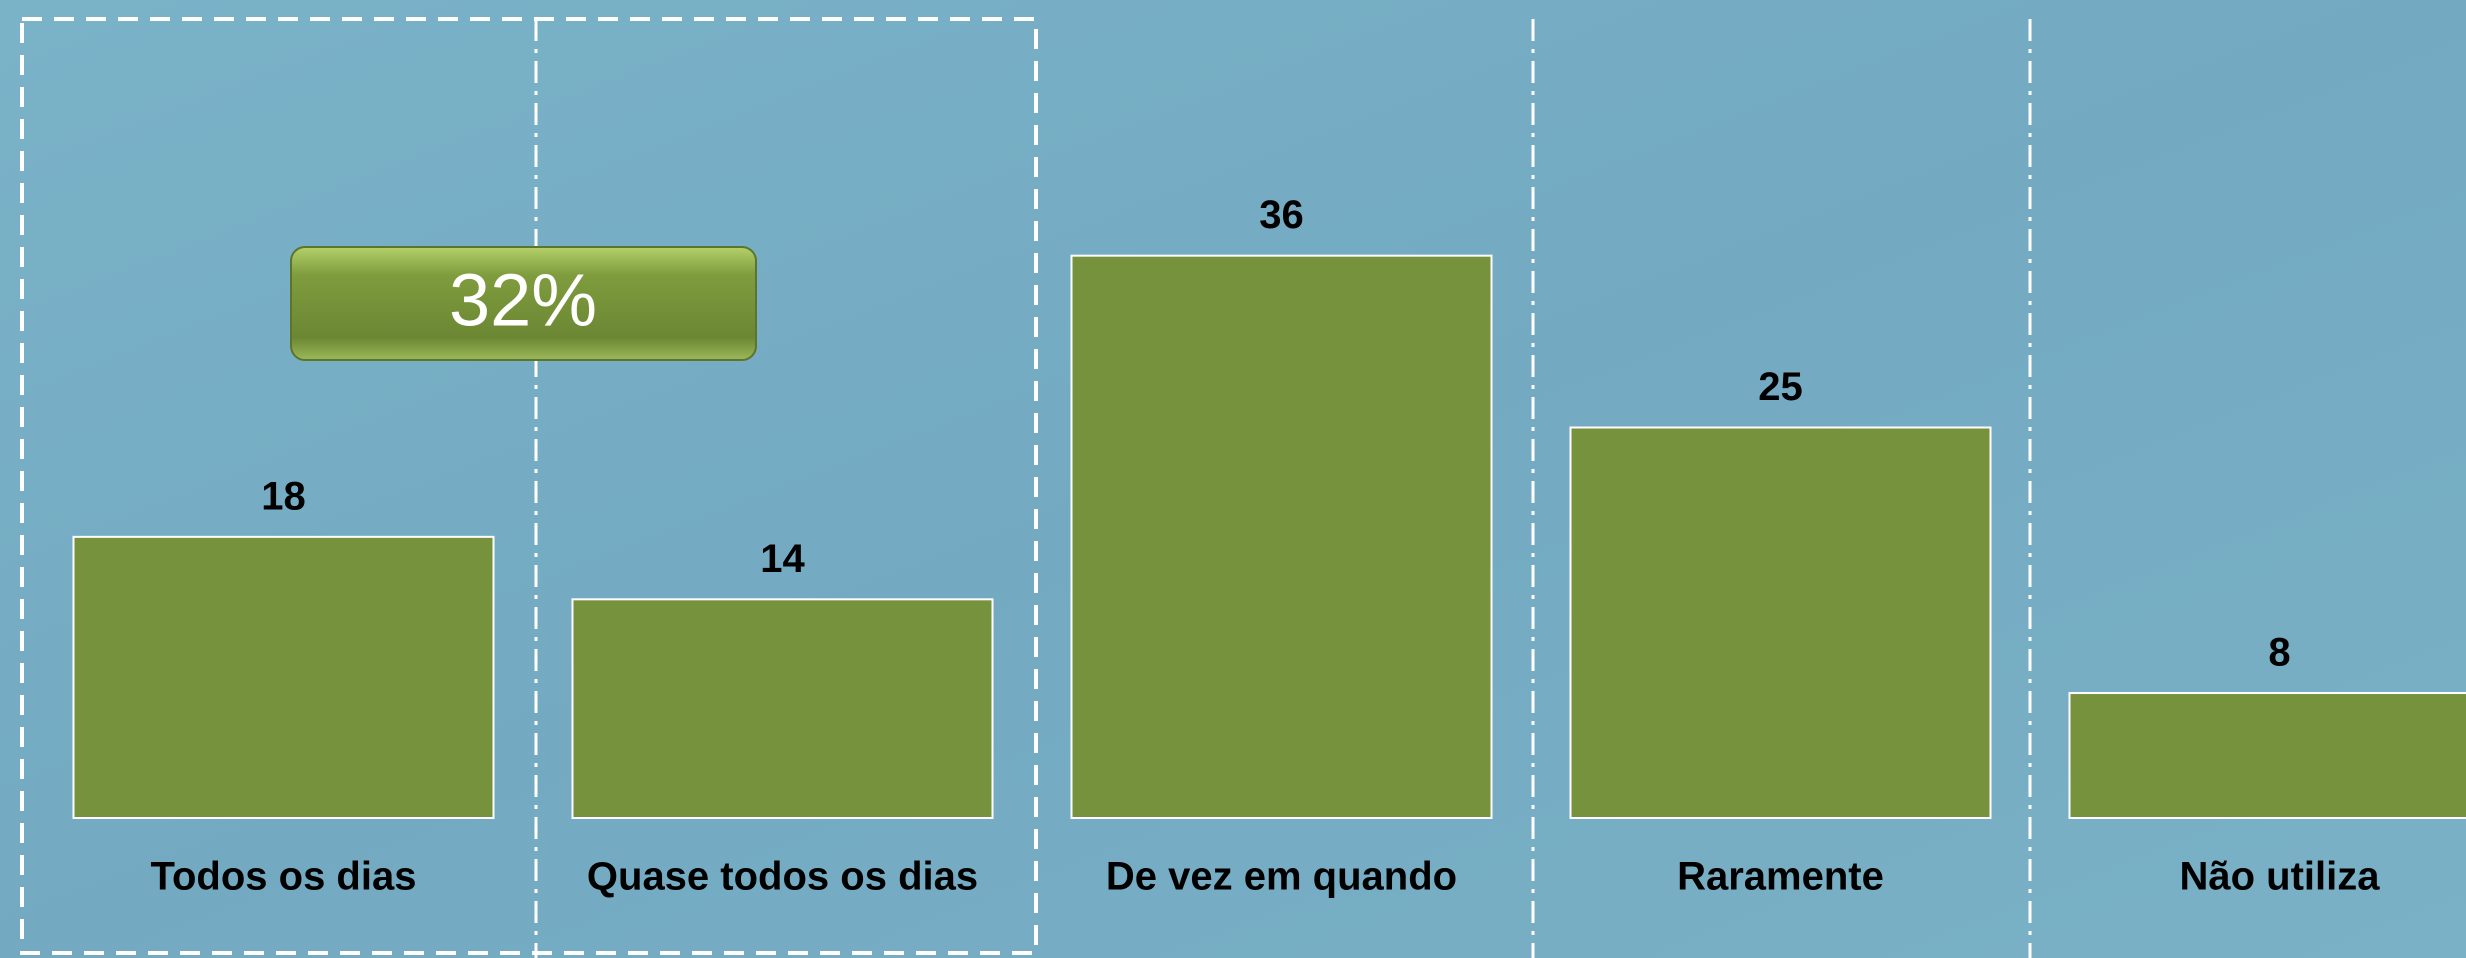  I want to click on data-label: 8, so click(2279, 653).